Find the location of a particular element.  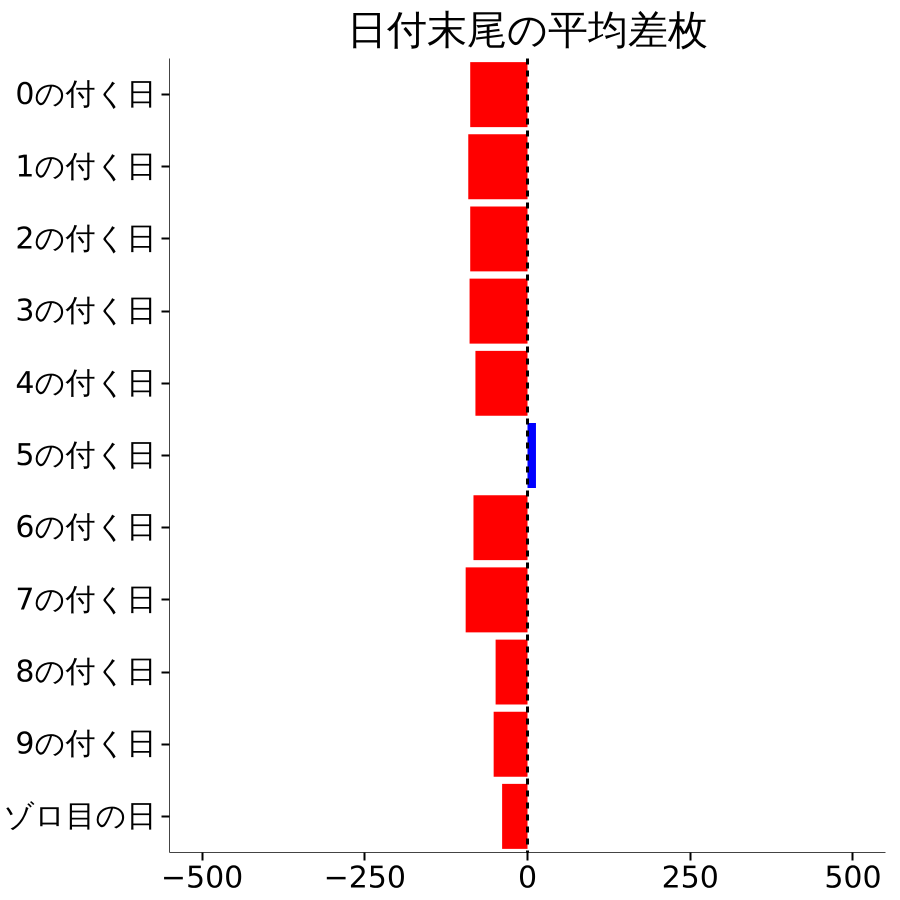

x-tick-label: 250 is located at coordinates (690, 878).